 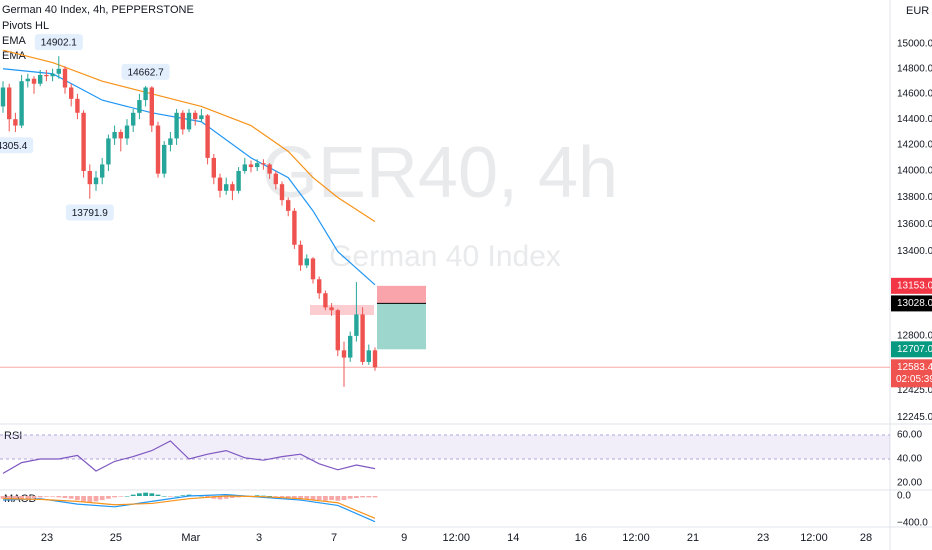 What do you see at coordinates (912, 523) in the screenshot?
I see `macd-tick-label: −400.0` at bounding box center [912, 523].